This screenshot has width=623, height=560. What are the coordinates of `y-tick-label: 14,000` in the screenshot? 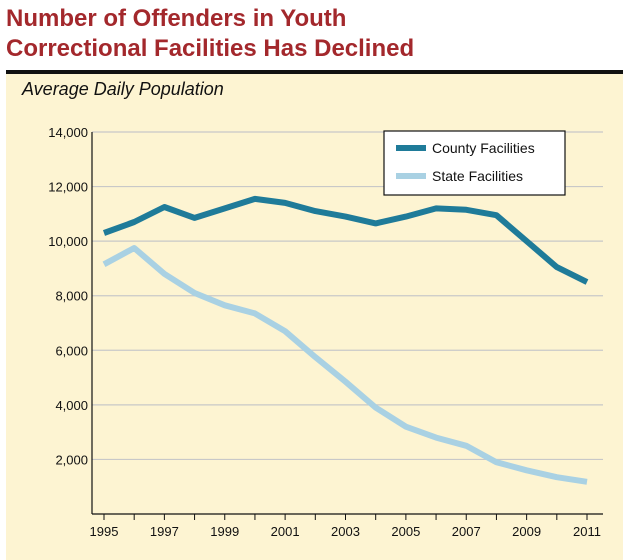 It's located at (68, 132).